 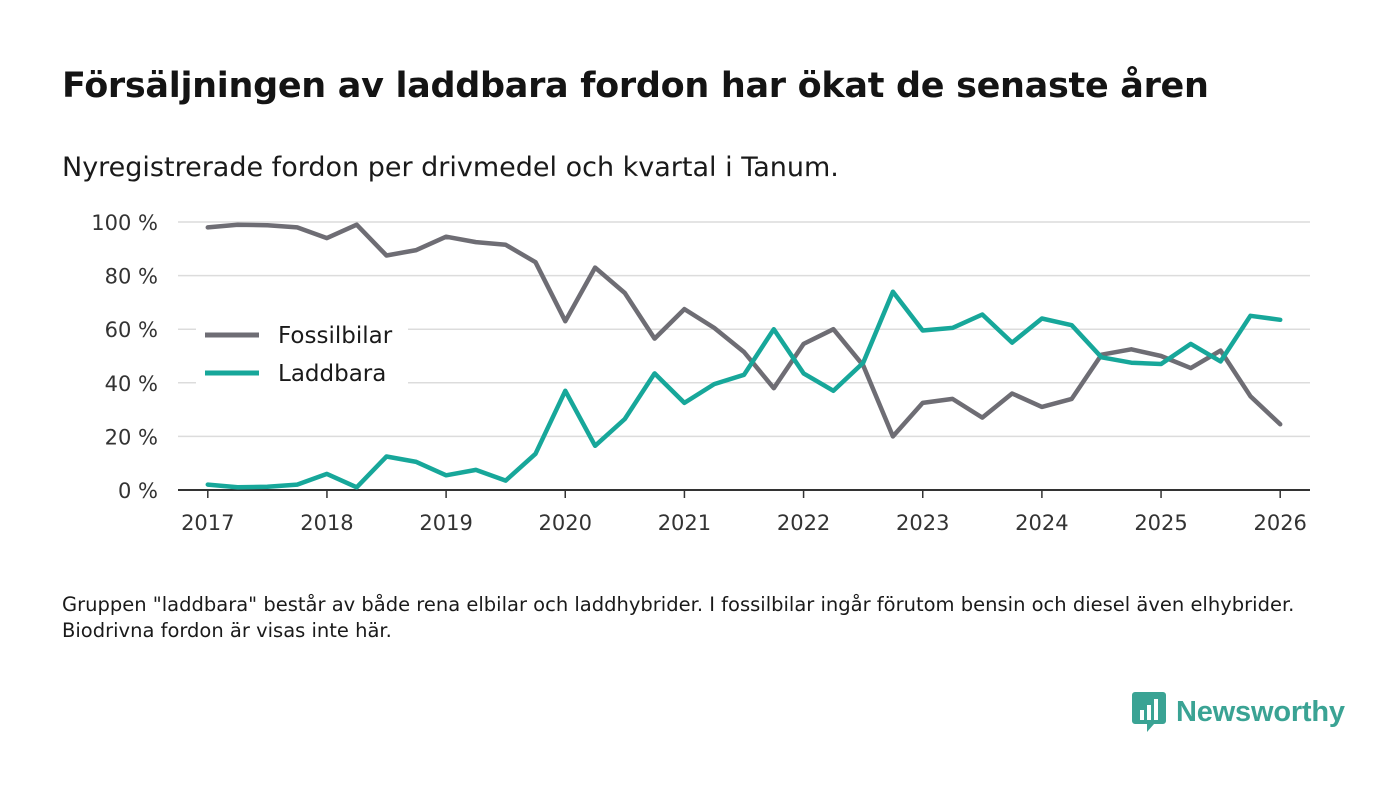 What do you see at coordinates (1041, 523) in the screenshot?
I see `x-tick-label: 2024` at bounding box center [1041, 523].